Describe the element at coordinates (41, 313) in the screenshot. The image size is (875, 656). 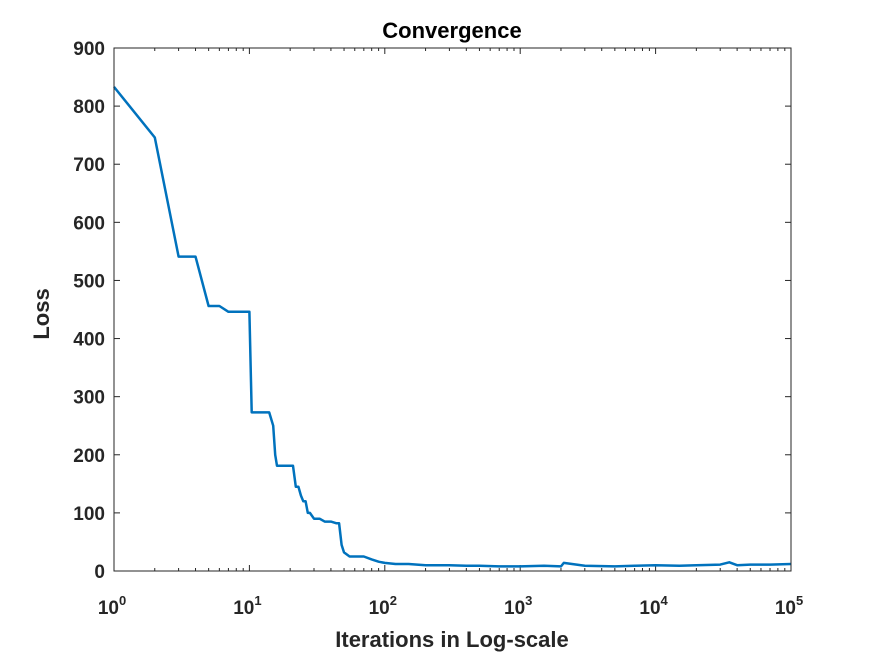
I see `y-axis-label: Loss` at that location.